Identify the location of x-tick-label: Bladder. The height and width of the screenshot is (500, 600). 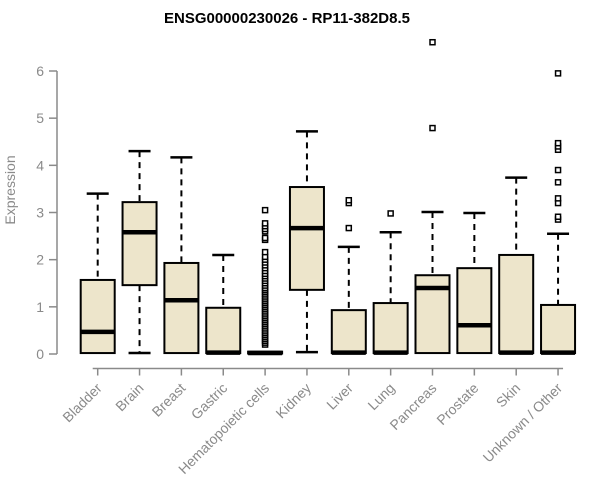
(82, 403).